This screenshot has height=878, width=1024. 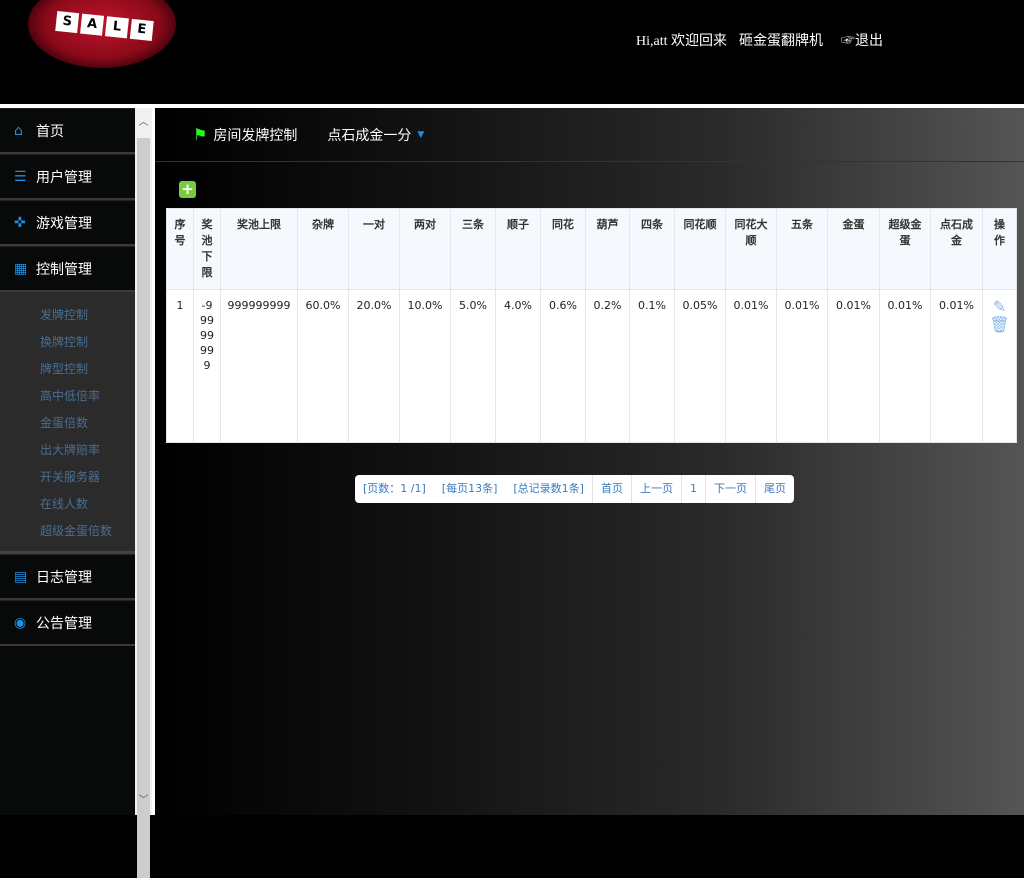 I want to click on sidebar-item-games: ✜ 游戏管理, so click(x=67, y=223).